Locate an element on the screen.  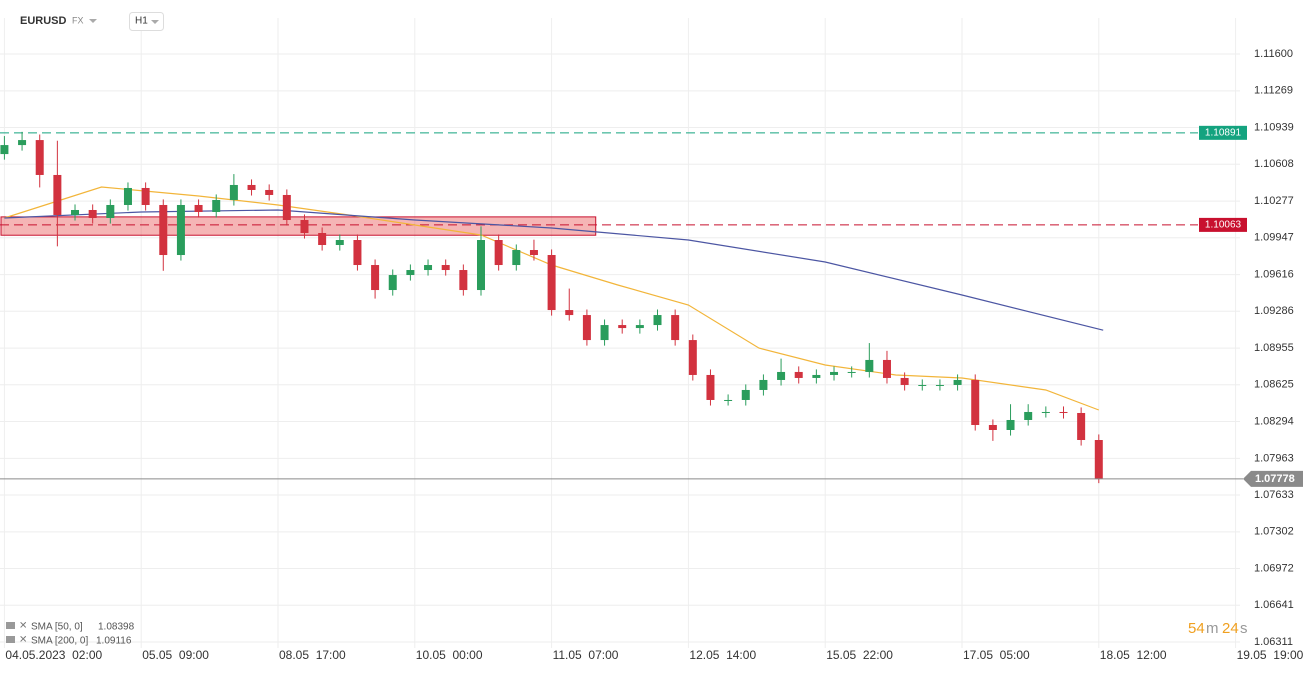
y-tick-label: 1.09616 is located at coordinates (1274, 274).